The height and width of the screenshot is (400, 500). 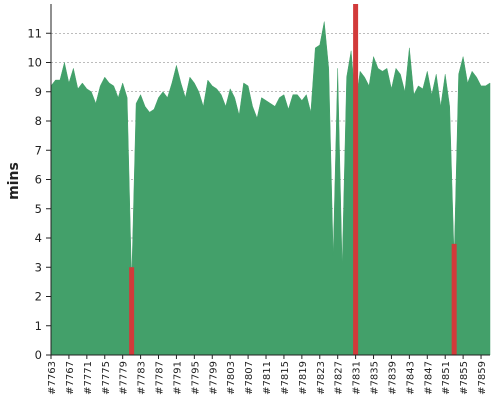 What do you see at coordinates (38, 267) in the screenshot?
I see `y-tick-label-3: 3` at bounding box center [38, 267].